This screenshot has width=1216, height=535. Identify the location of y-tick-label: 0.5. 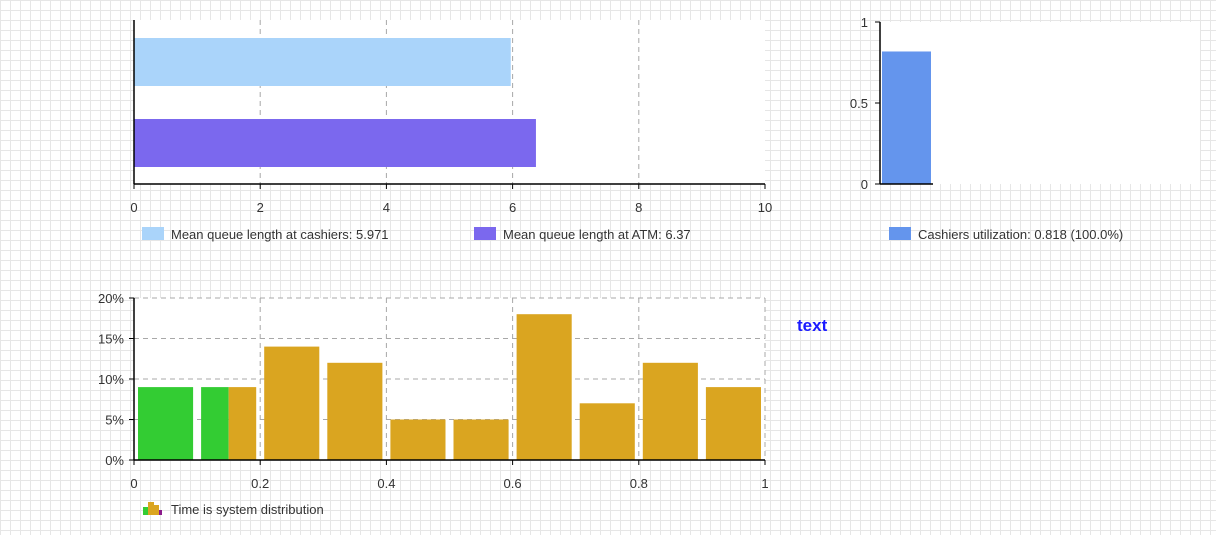
(859, 103).